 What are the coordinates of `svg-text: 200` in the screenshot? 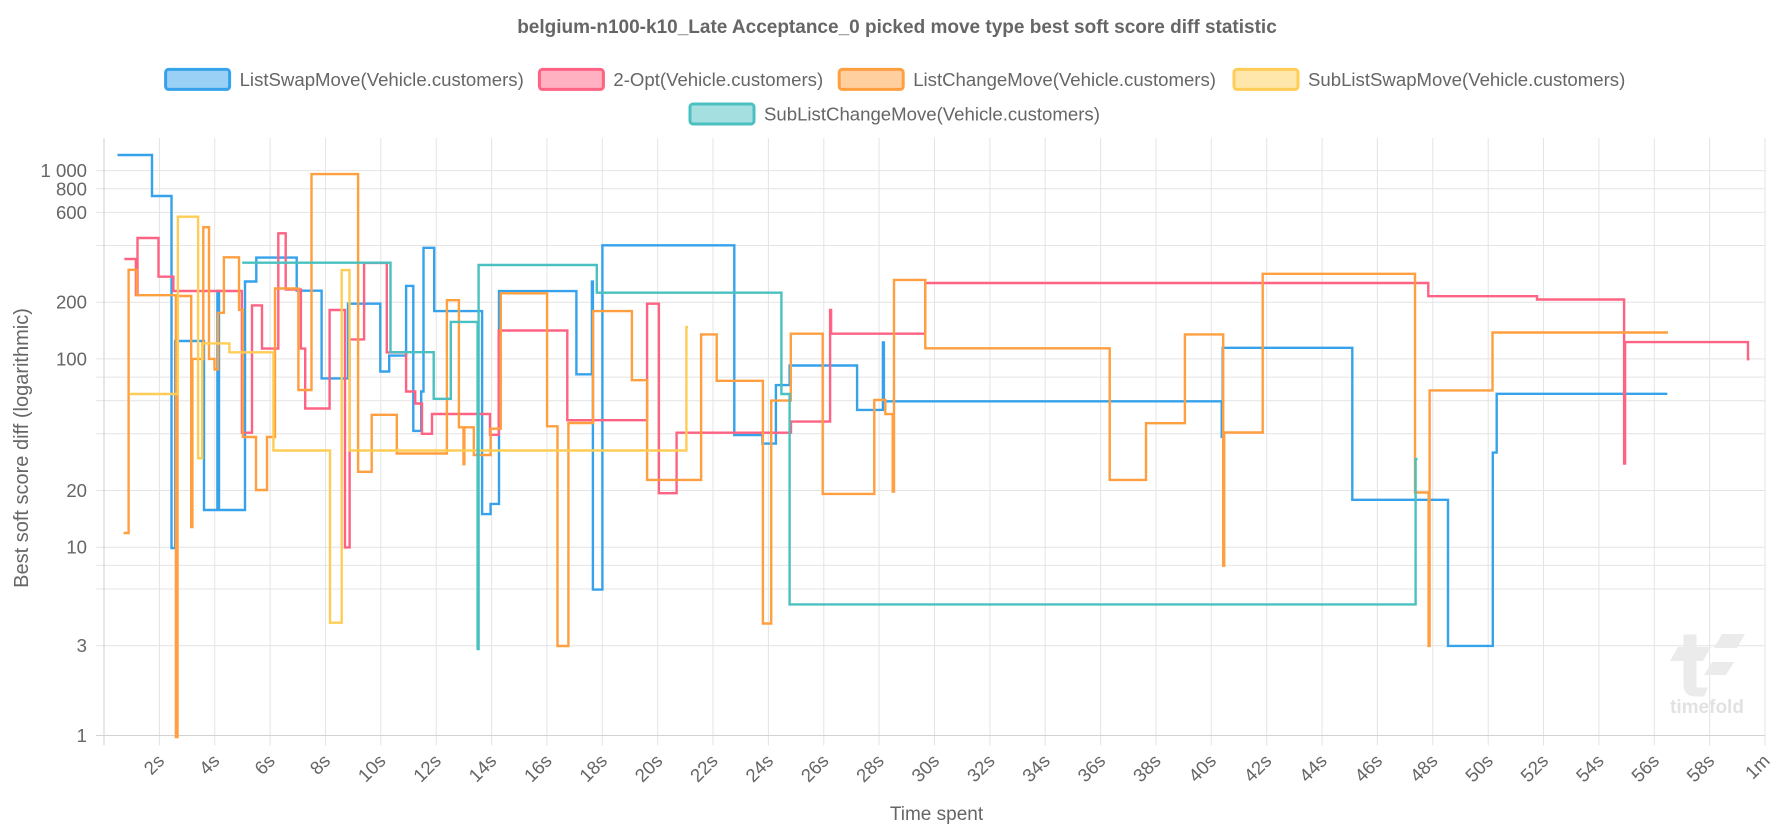 It's located at (71, 302).